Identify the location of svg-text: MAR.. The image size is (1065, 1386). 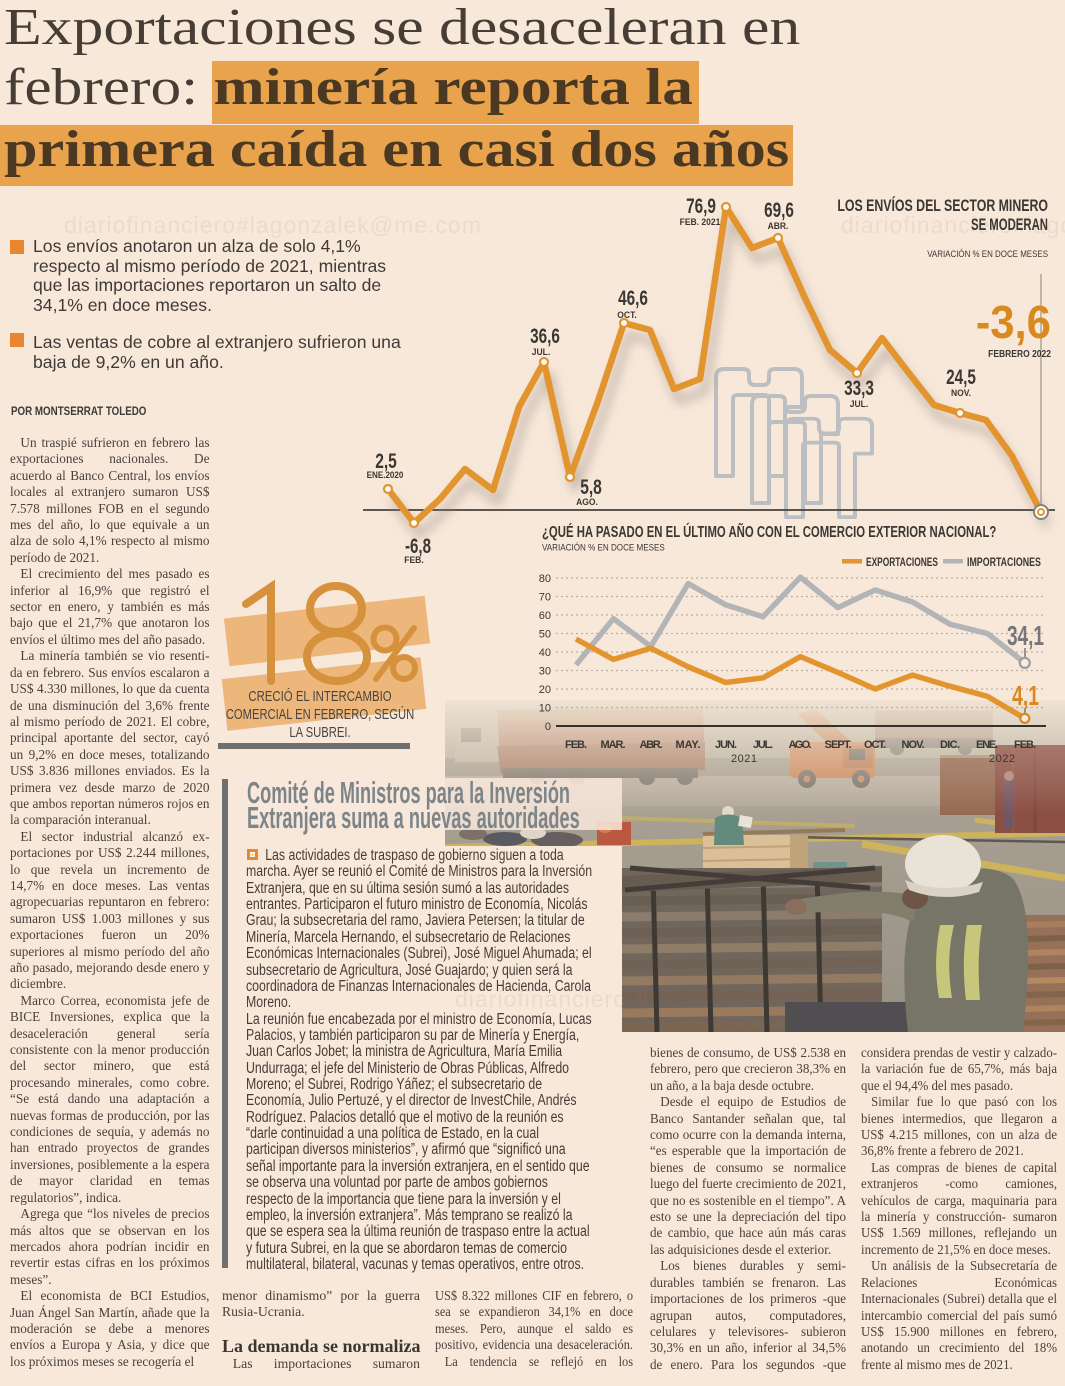
(613, 745).